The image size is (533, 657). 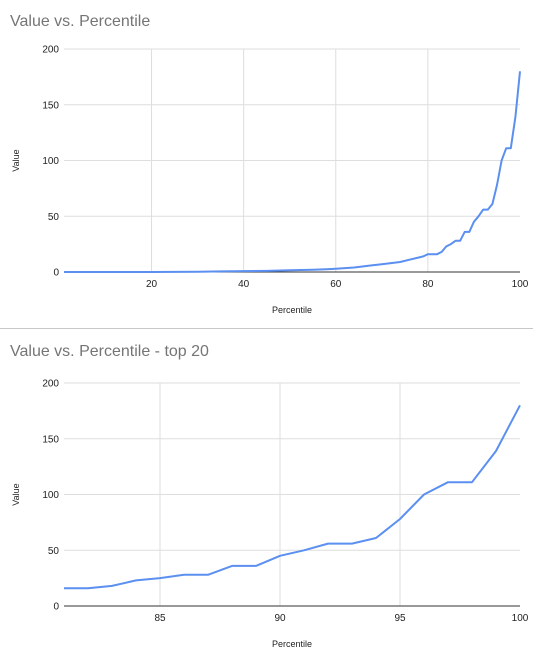 What do you see at coordinates (244, 284) in the screenshot?
I see `x-tick-label: 40` at bounding box center [244, 284].